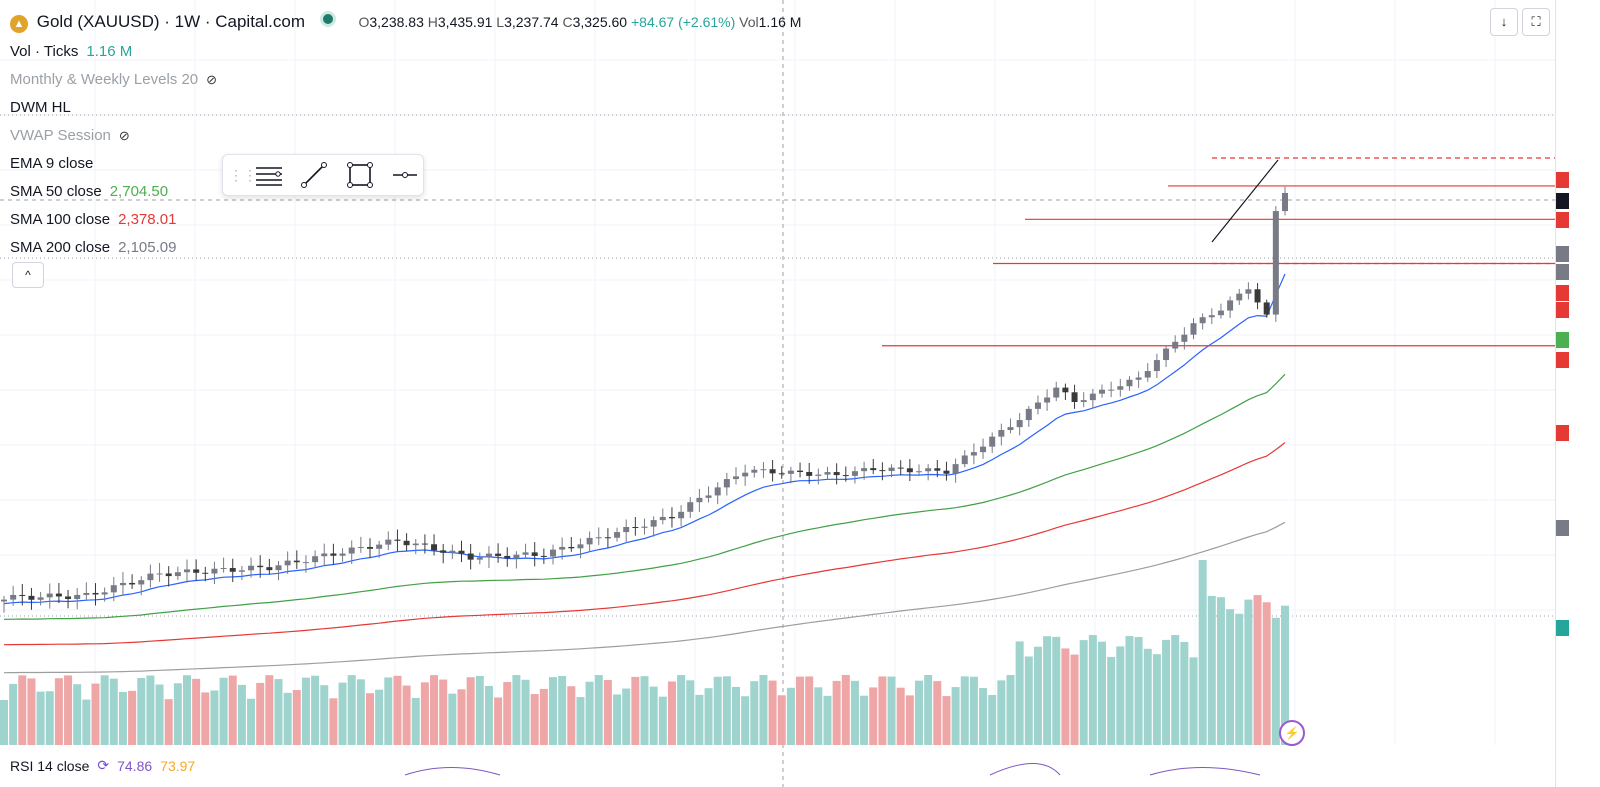 The height and width of the screenshot is (787, 1600). What do you see at coordinates (50, 765) in the screenshot?
I see `rsi-label: RSI 14 close` at bounding box center [50, 765].